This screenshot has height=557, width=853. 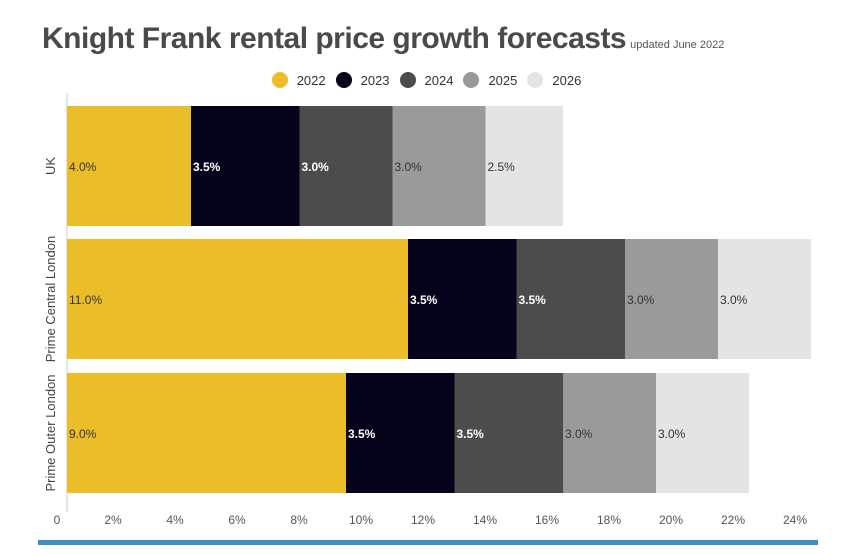 What do you see at coordinates (423, 520) in the screenshot?
I see `x-tick-label: 12%` at bounding box center [423, 520].